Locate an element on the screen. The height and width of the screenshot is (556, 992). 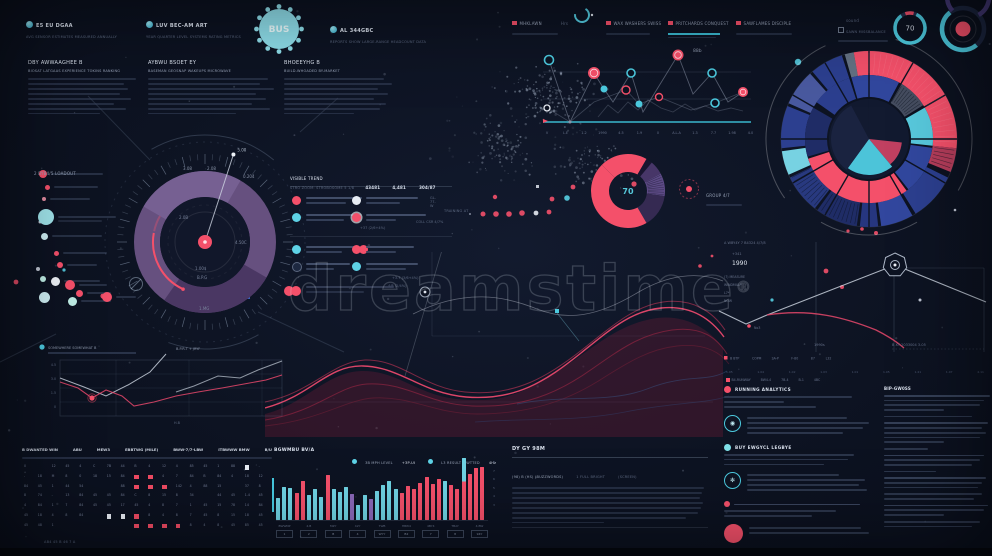
bar-chart-title: BGWMBU BV/A is located at coordinates (294, 450).